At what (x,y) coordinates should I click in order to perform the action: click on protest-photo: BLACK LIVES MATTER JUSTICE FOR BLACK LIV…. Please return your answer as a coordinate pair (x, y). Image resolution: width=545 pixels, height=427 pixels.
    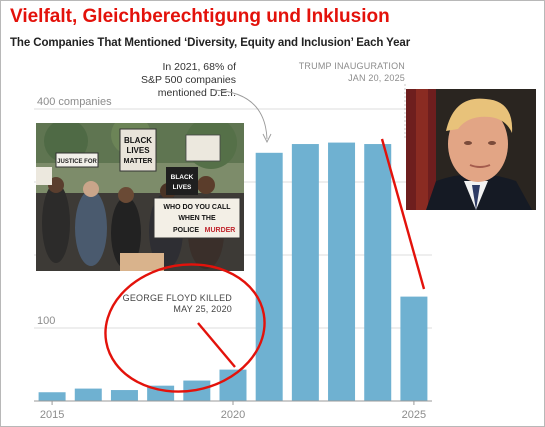
    Looking at the image, I should click on (140, 197).